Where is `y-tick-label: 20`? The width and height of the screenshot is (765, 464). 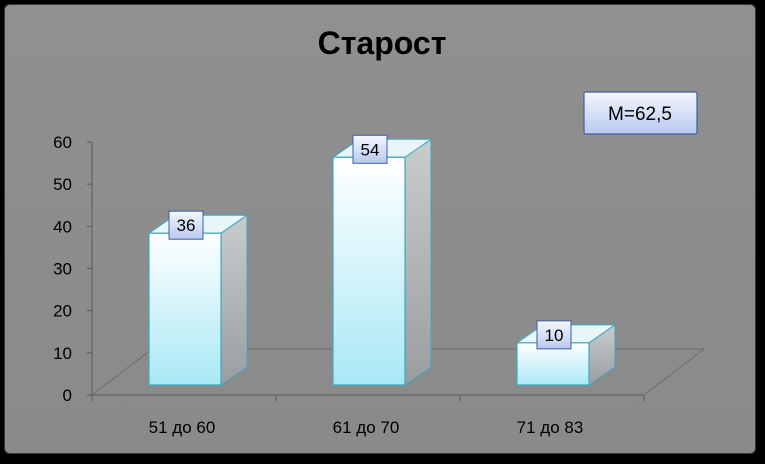 y-tick-label: 20 is located at coordinates (62, 311).